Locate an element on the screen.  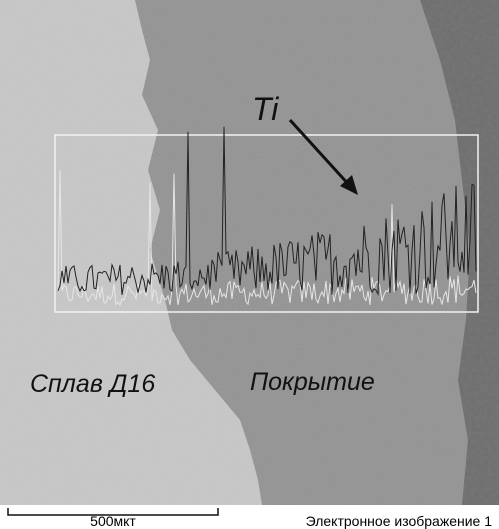
arrow-shaft is located at coordinates (320, 153).